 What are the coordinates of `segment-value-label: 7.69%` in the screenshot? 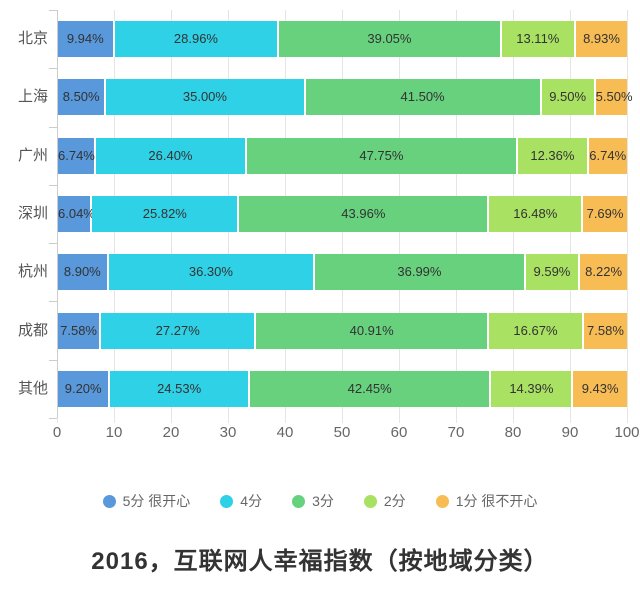 It's located at (605, 213).